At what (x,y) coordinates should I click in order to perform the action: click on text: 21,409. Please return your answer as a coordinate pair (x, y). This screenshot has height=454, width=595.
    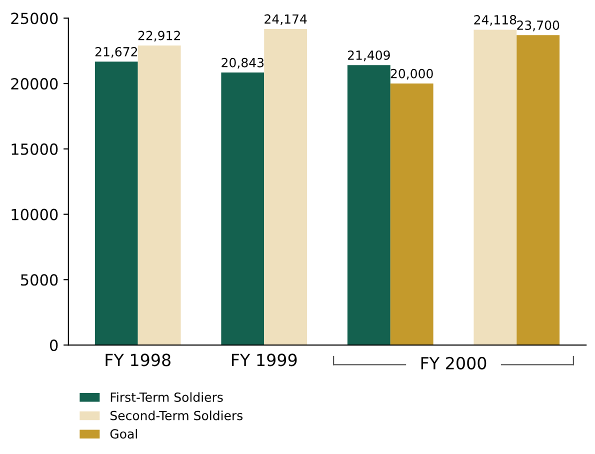
    Looking at the image, I should click on (369, 56).